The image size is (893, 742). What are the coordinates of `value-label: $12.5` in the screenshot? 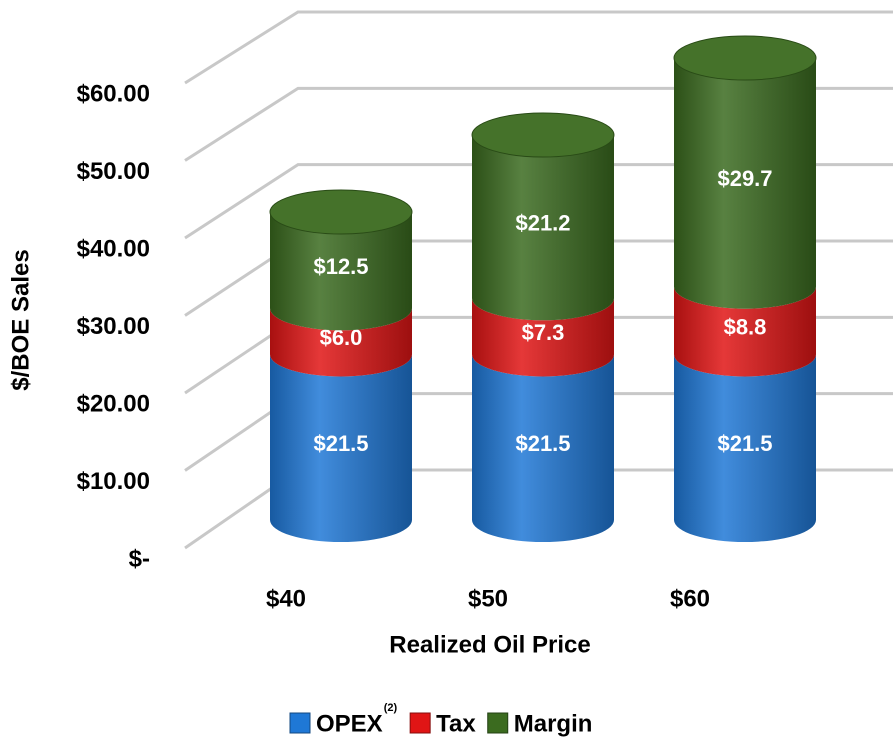 It's located at (340, 266).